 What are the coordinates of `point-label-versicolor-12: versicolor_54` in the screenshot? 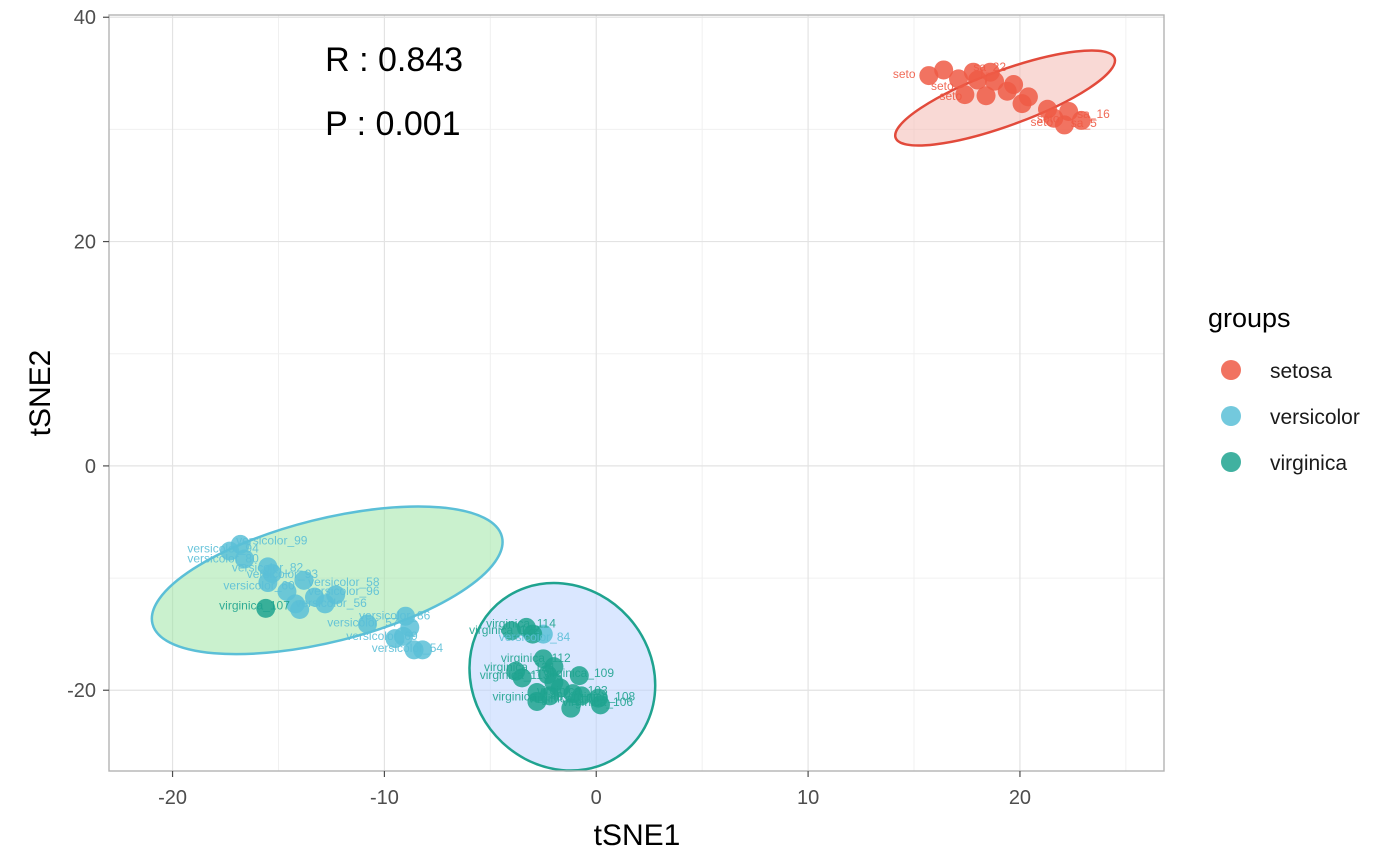 It's located at (408, 648).